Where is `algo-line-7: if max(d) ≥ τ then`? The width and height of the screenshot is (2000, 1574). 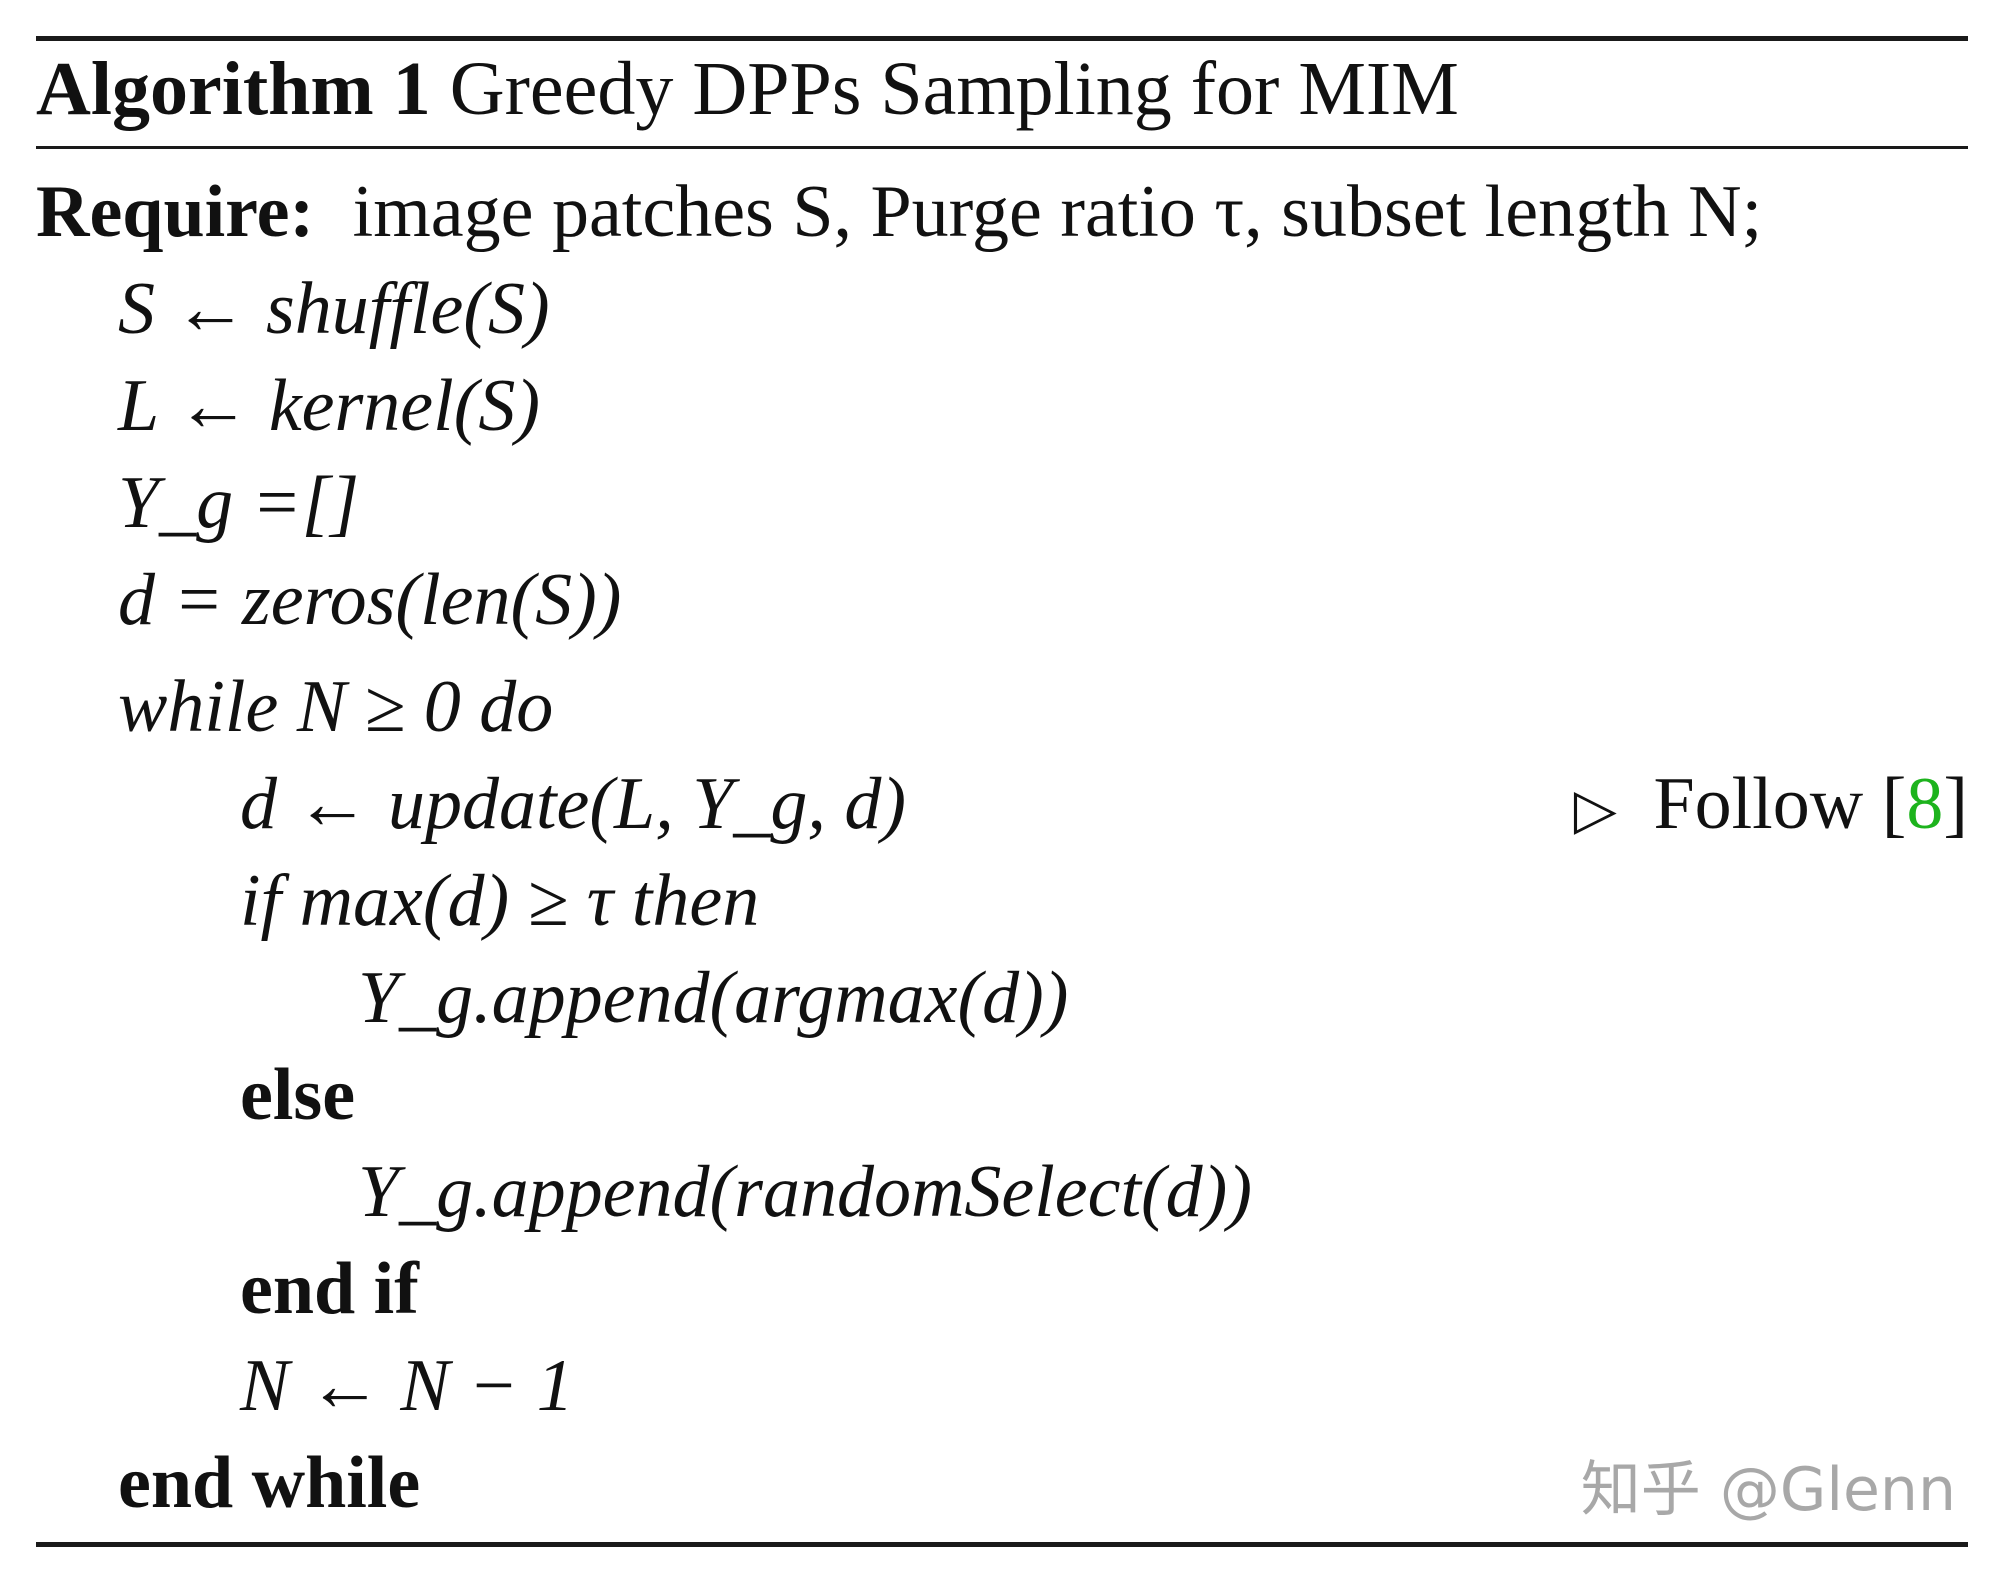
algo-line-7: if max(d) ≥ τ then is located at coordinates (500, 901).